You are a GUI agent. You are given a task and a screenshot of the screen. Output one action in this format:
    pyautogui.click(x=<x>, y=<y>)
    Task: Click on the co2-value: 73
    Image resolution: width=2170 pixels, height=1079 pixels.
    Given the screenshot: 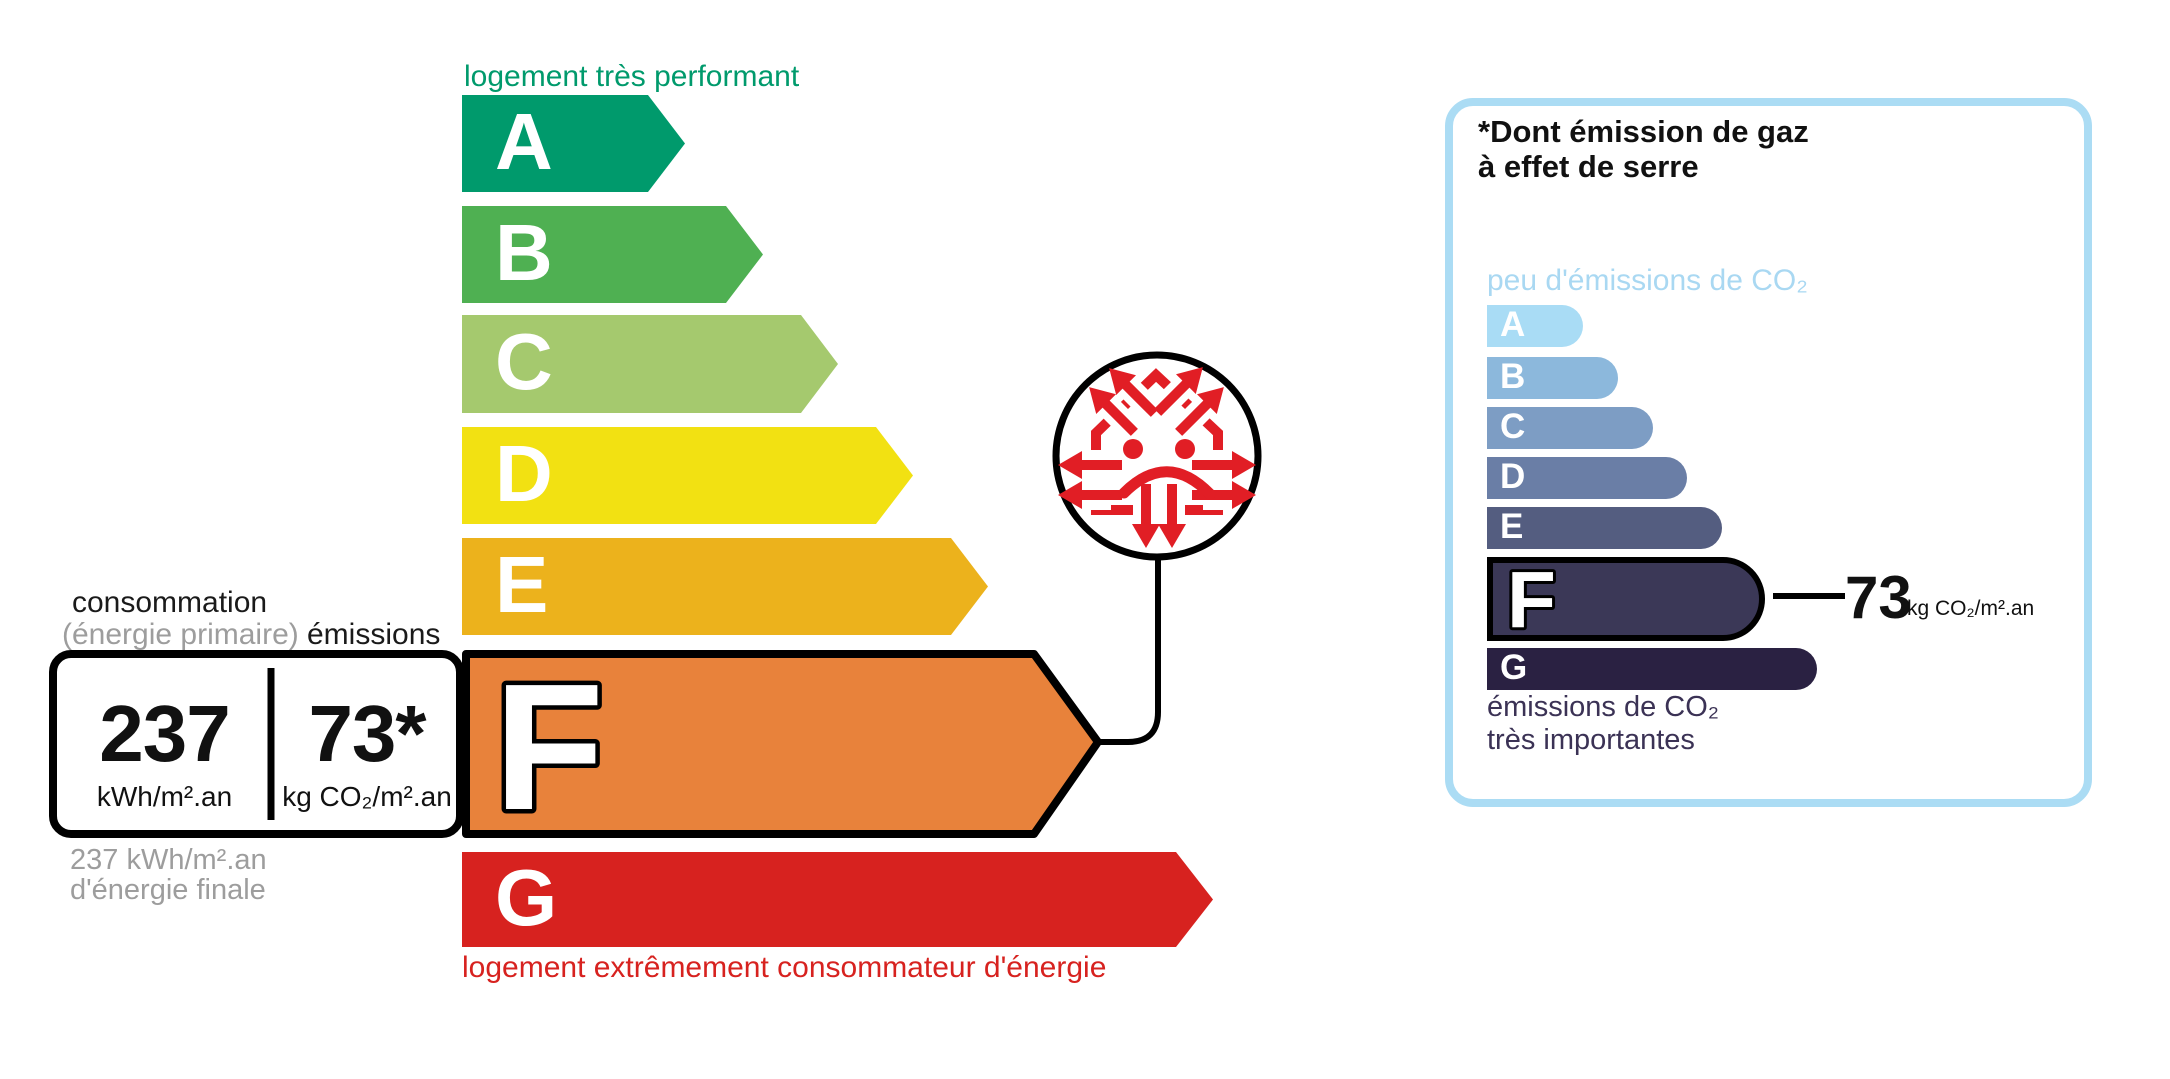 What is the action you would take?
    pyautogui.click(x=1878, y=597)
    